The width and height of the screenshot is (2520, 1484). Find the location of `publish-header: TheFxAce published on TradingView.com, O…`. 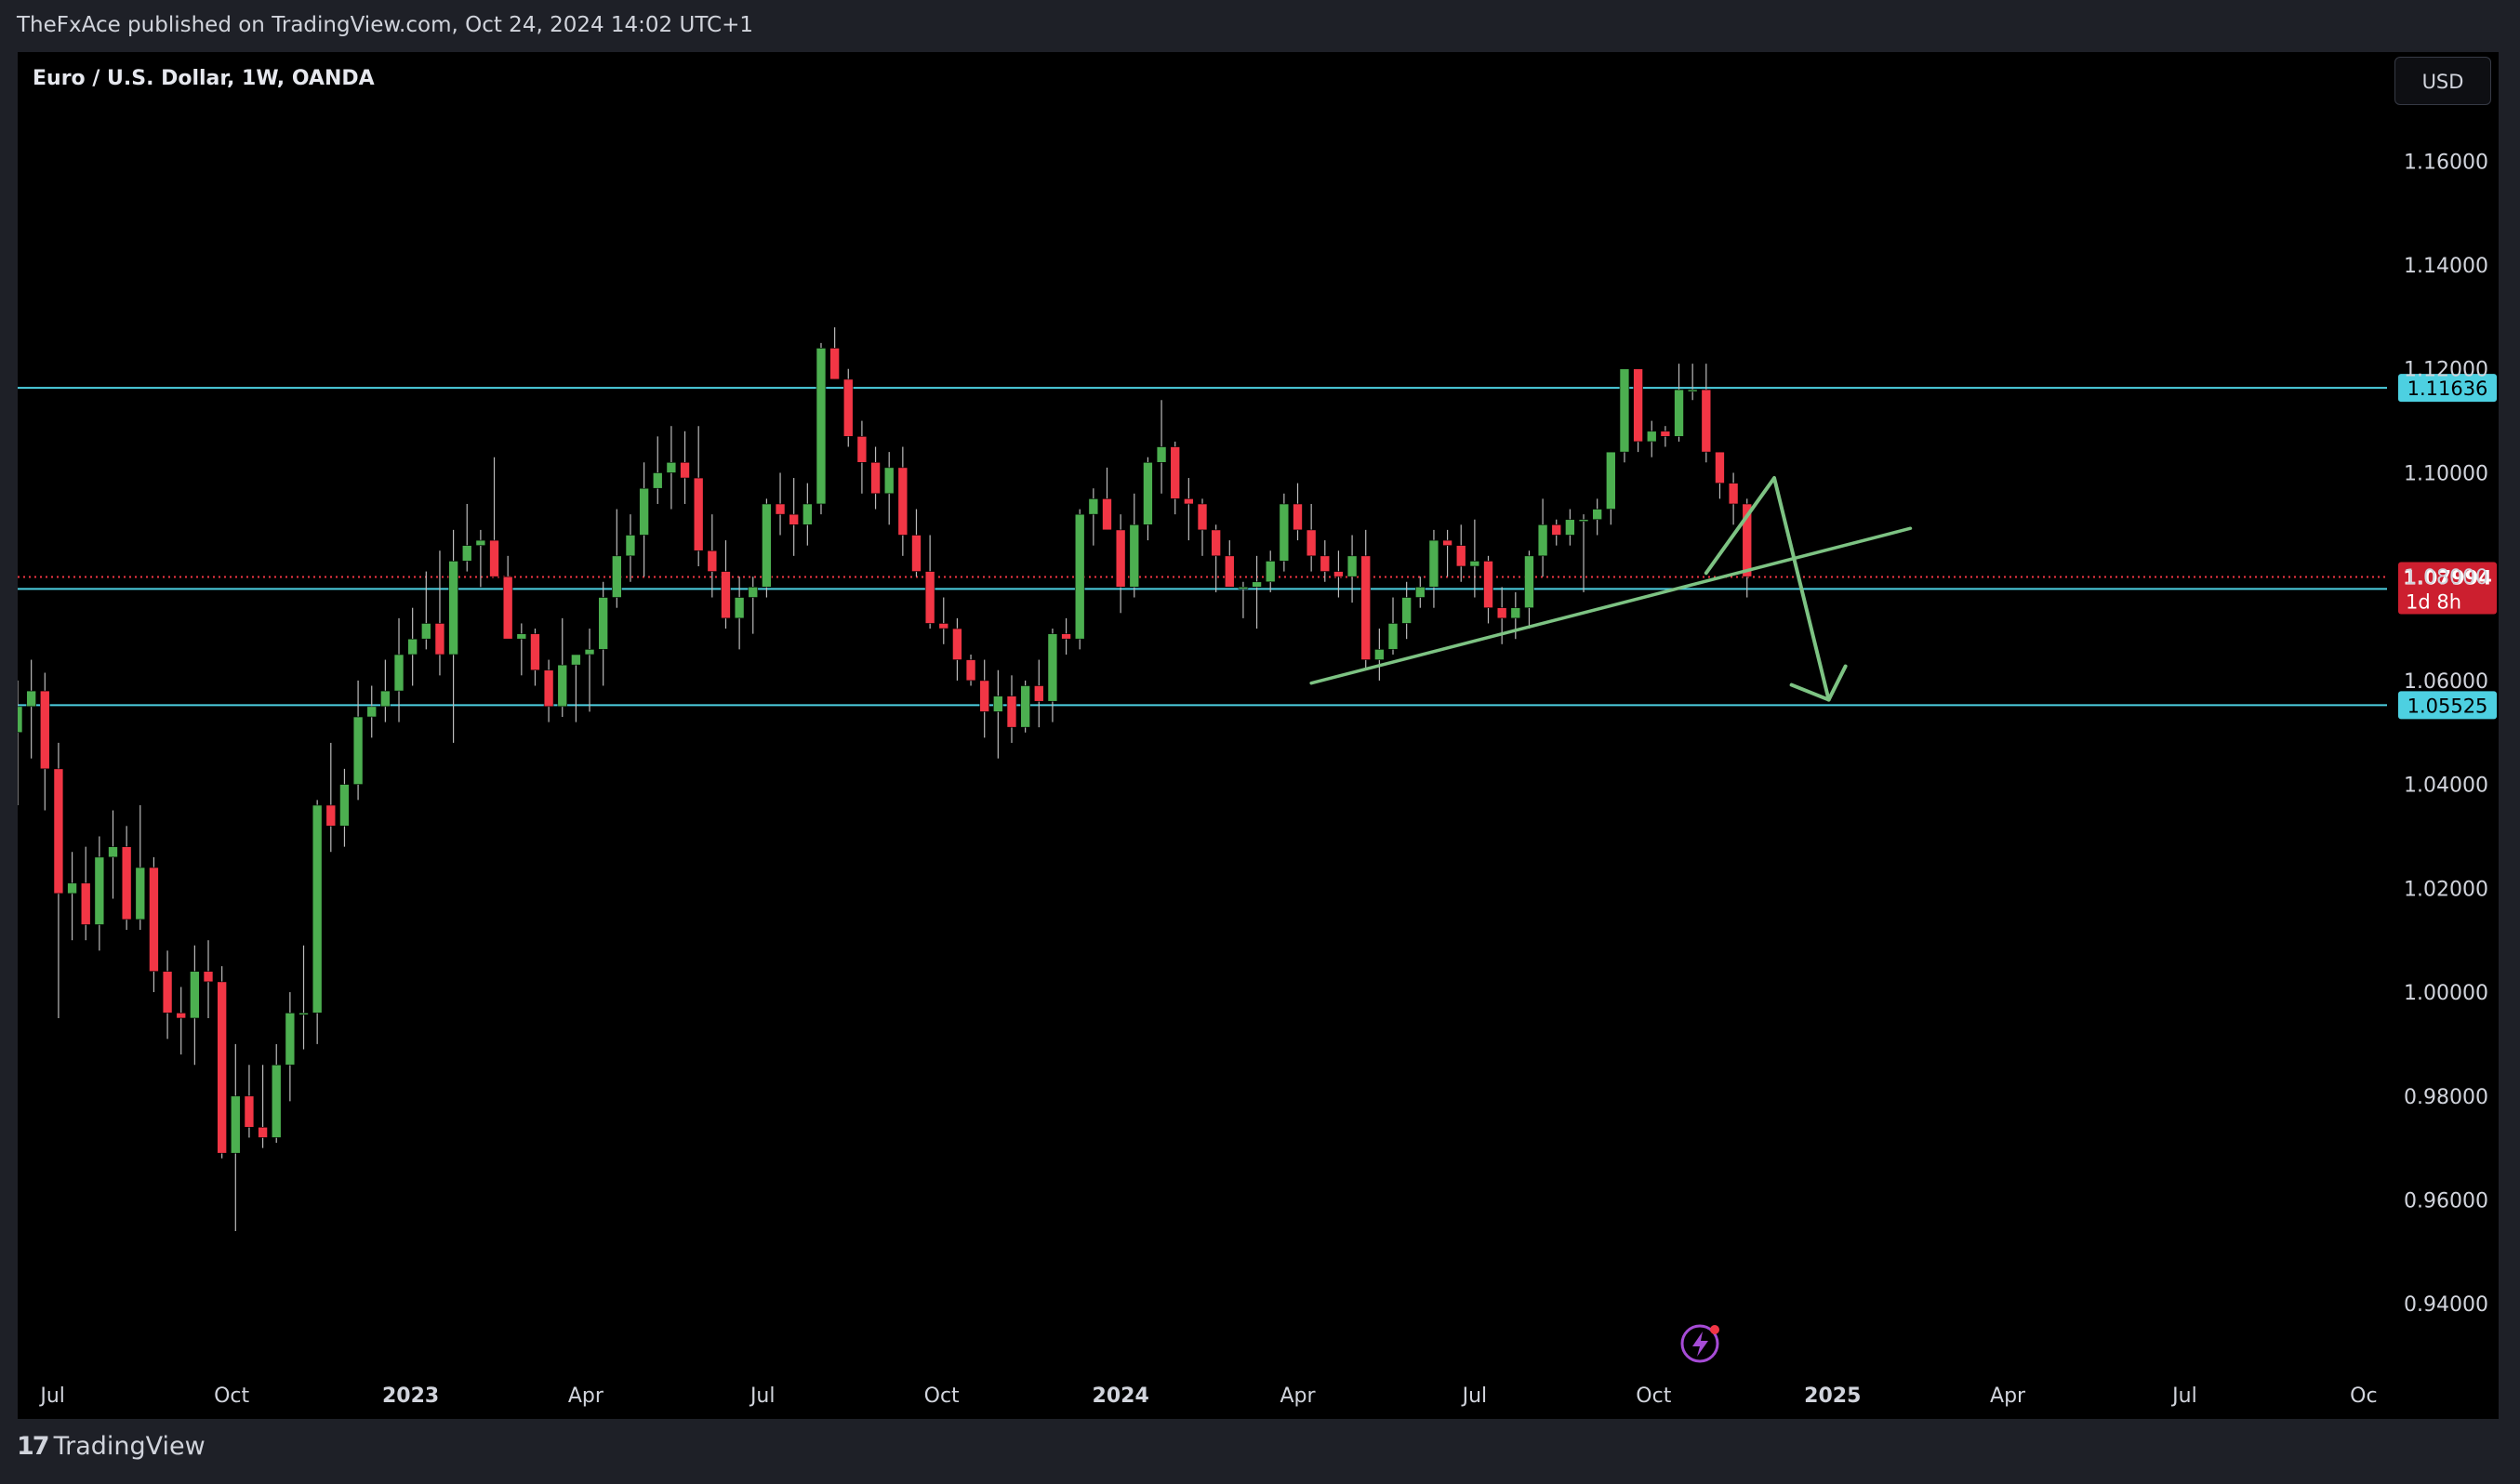

publish-header: TheFxAce published on TradingView.com, O… is located at coordinates (1260, 26).